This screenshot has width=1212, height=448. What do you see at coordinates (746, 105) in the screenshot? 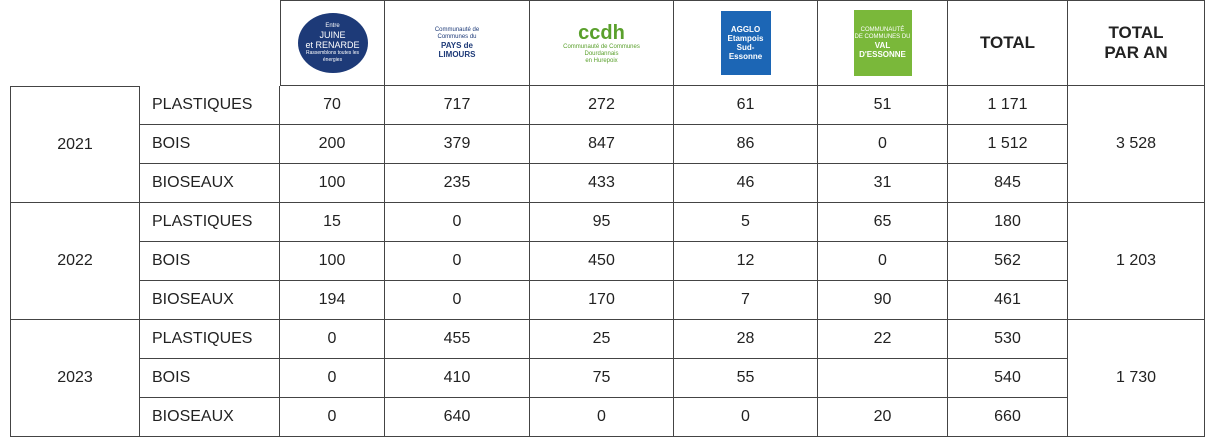
I see `value: 61` at bounding box center [746, 105].